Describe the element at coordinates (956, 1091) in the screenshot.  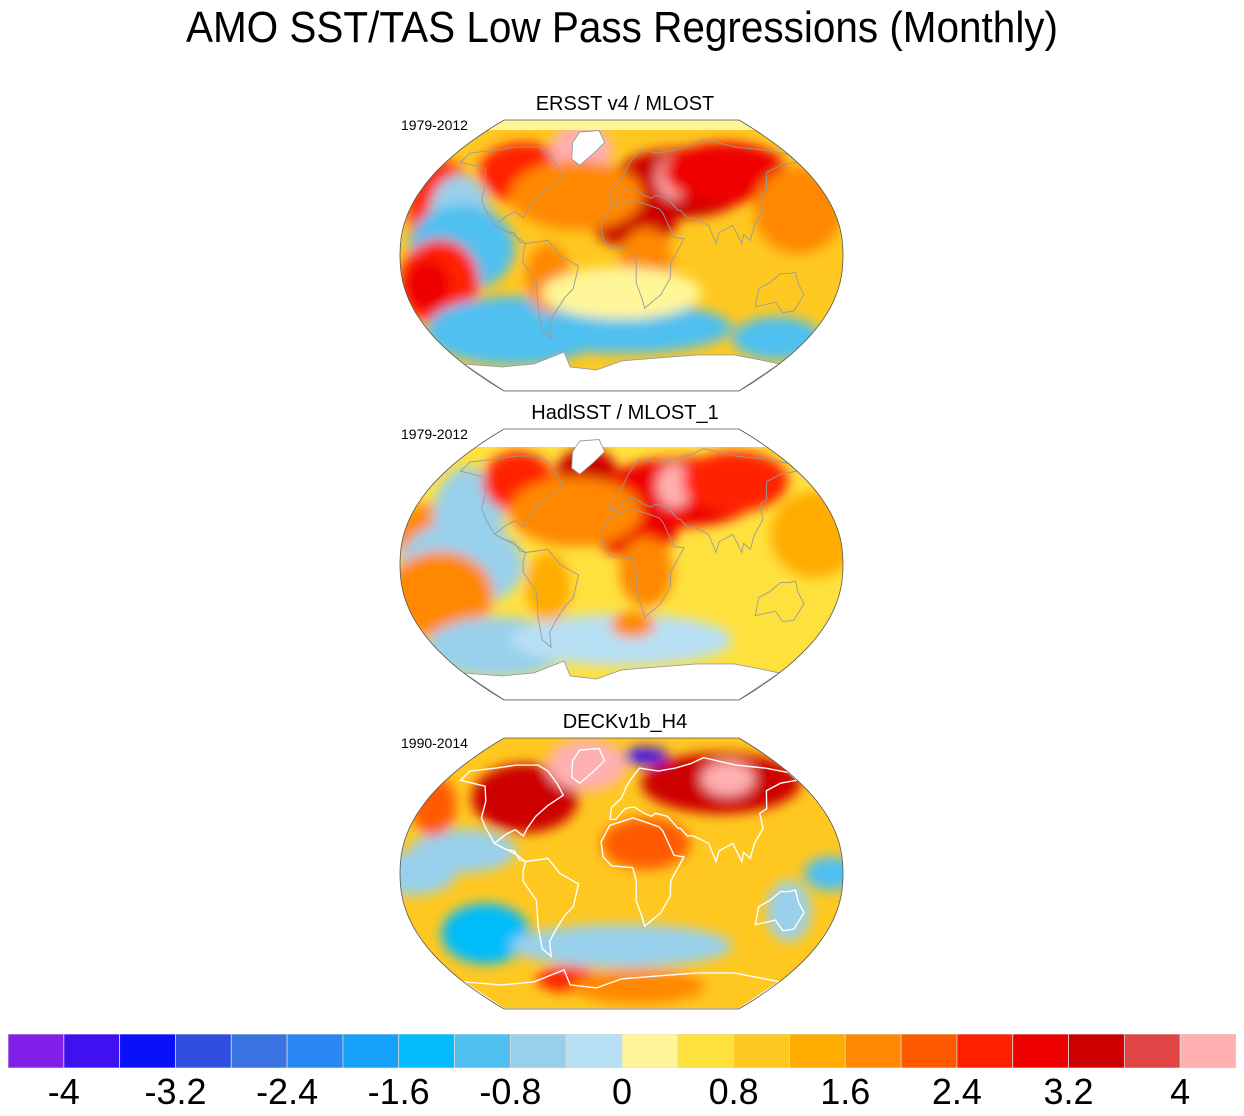
I see `colorbar-tick-label: 2.4` at that location.